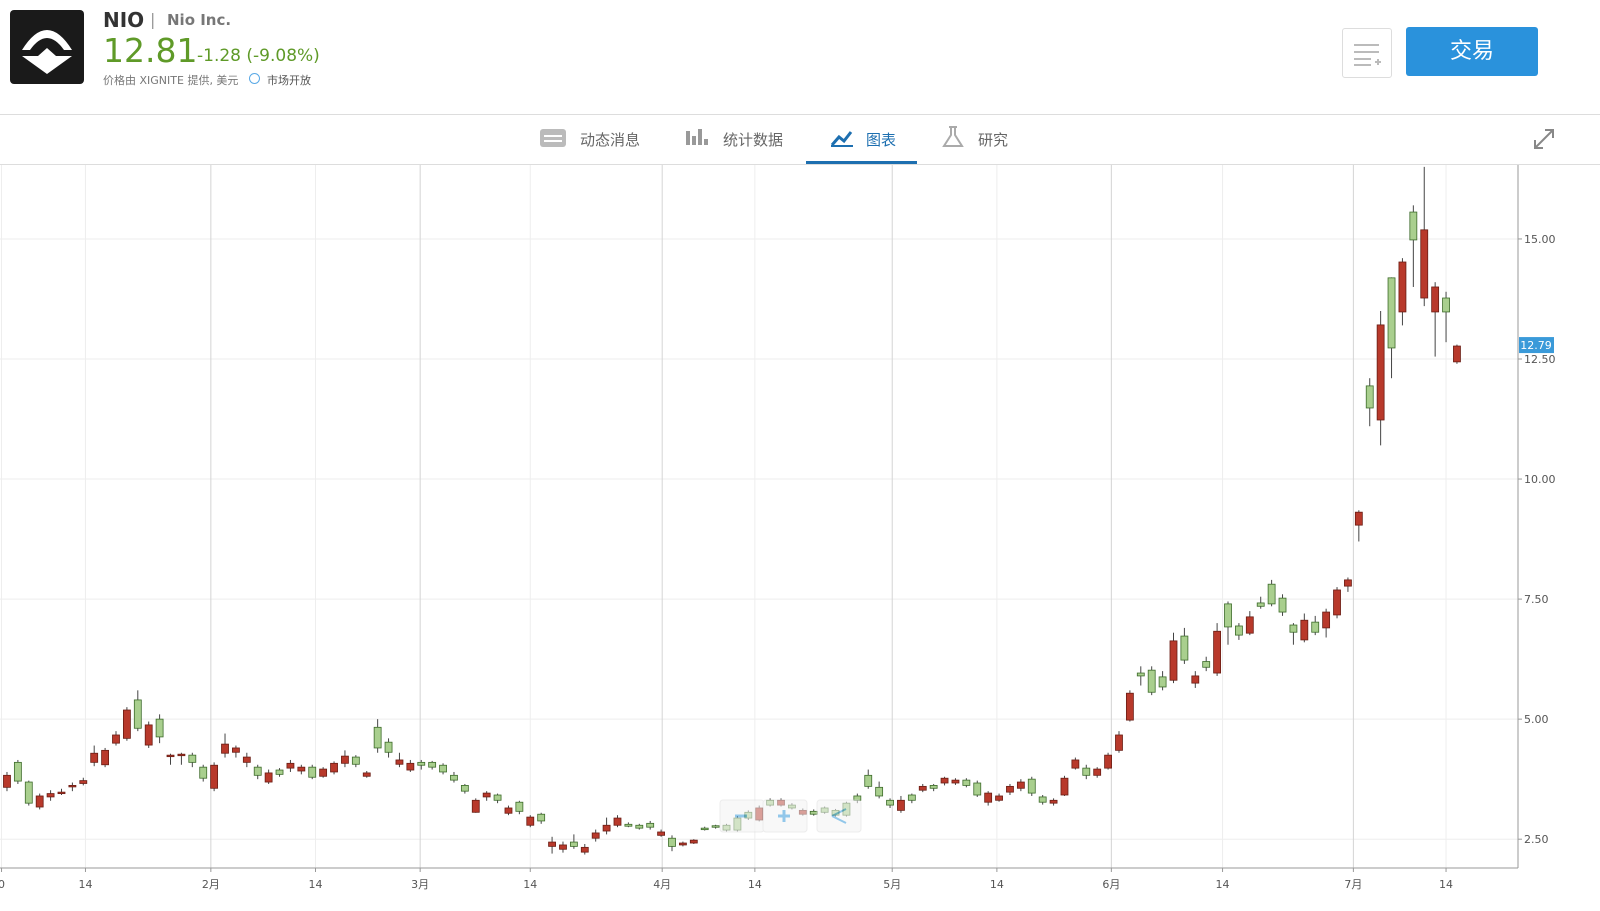 This screenshot has width=1600, height=911. Describe the element at coordinates (610, 140) in the screenshot. I see `tab: 动态消息` at that location.